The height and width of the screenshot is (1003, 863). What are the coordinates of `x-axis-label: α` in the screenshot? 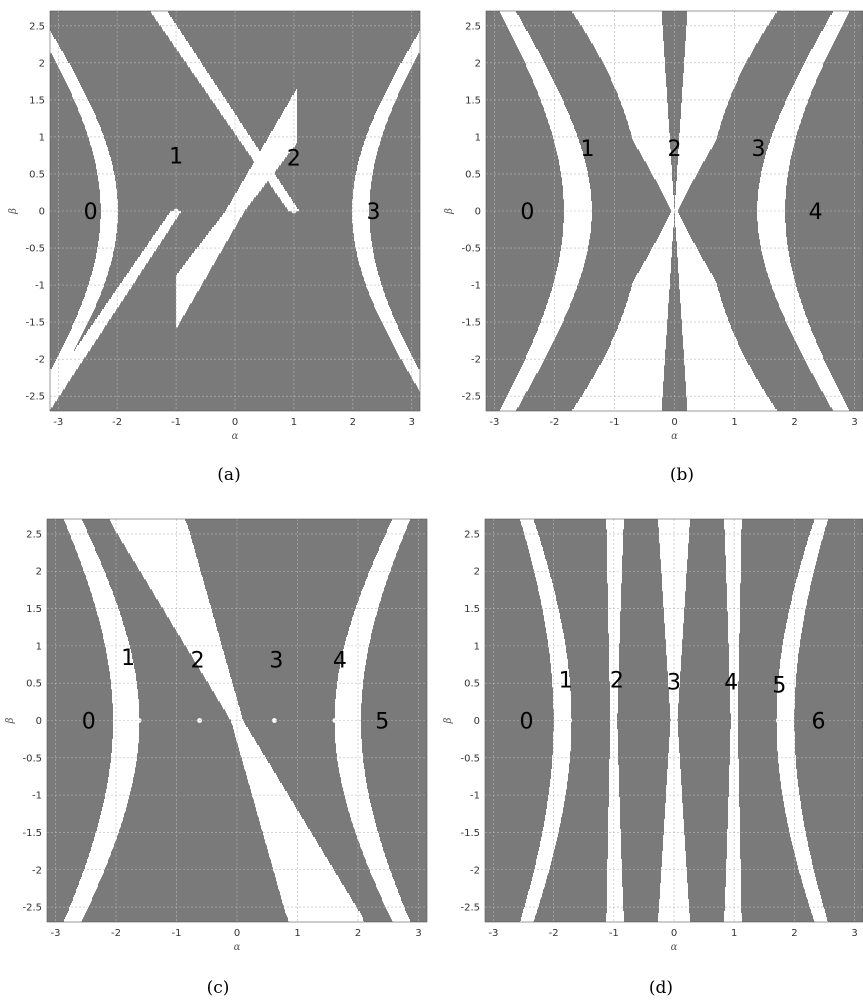 It's located at (235, 436).